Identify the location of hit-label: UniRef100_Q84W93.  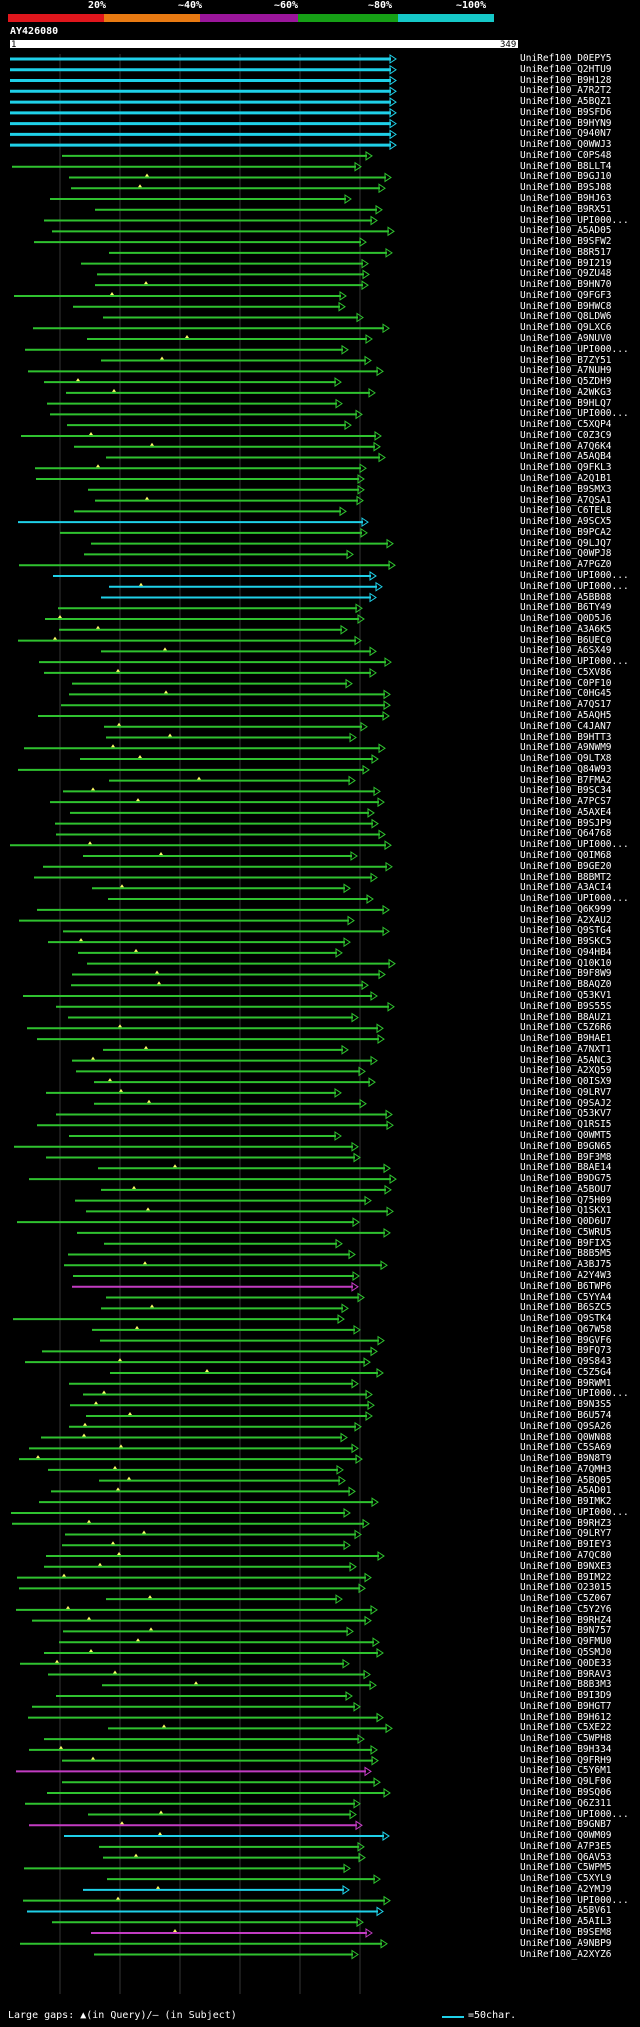
(566, 769).